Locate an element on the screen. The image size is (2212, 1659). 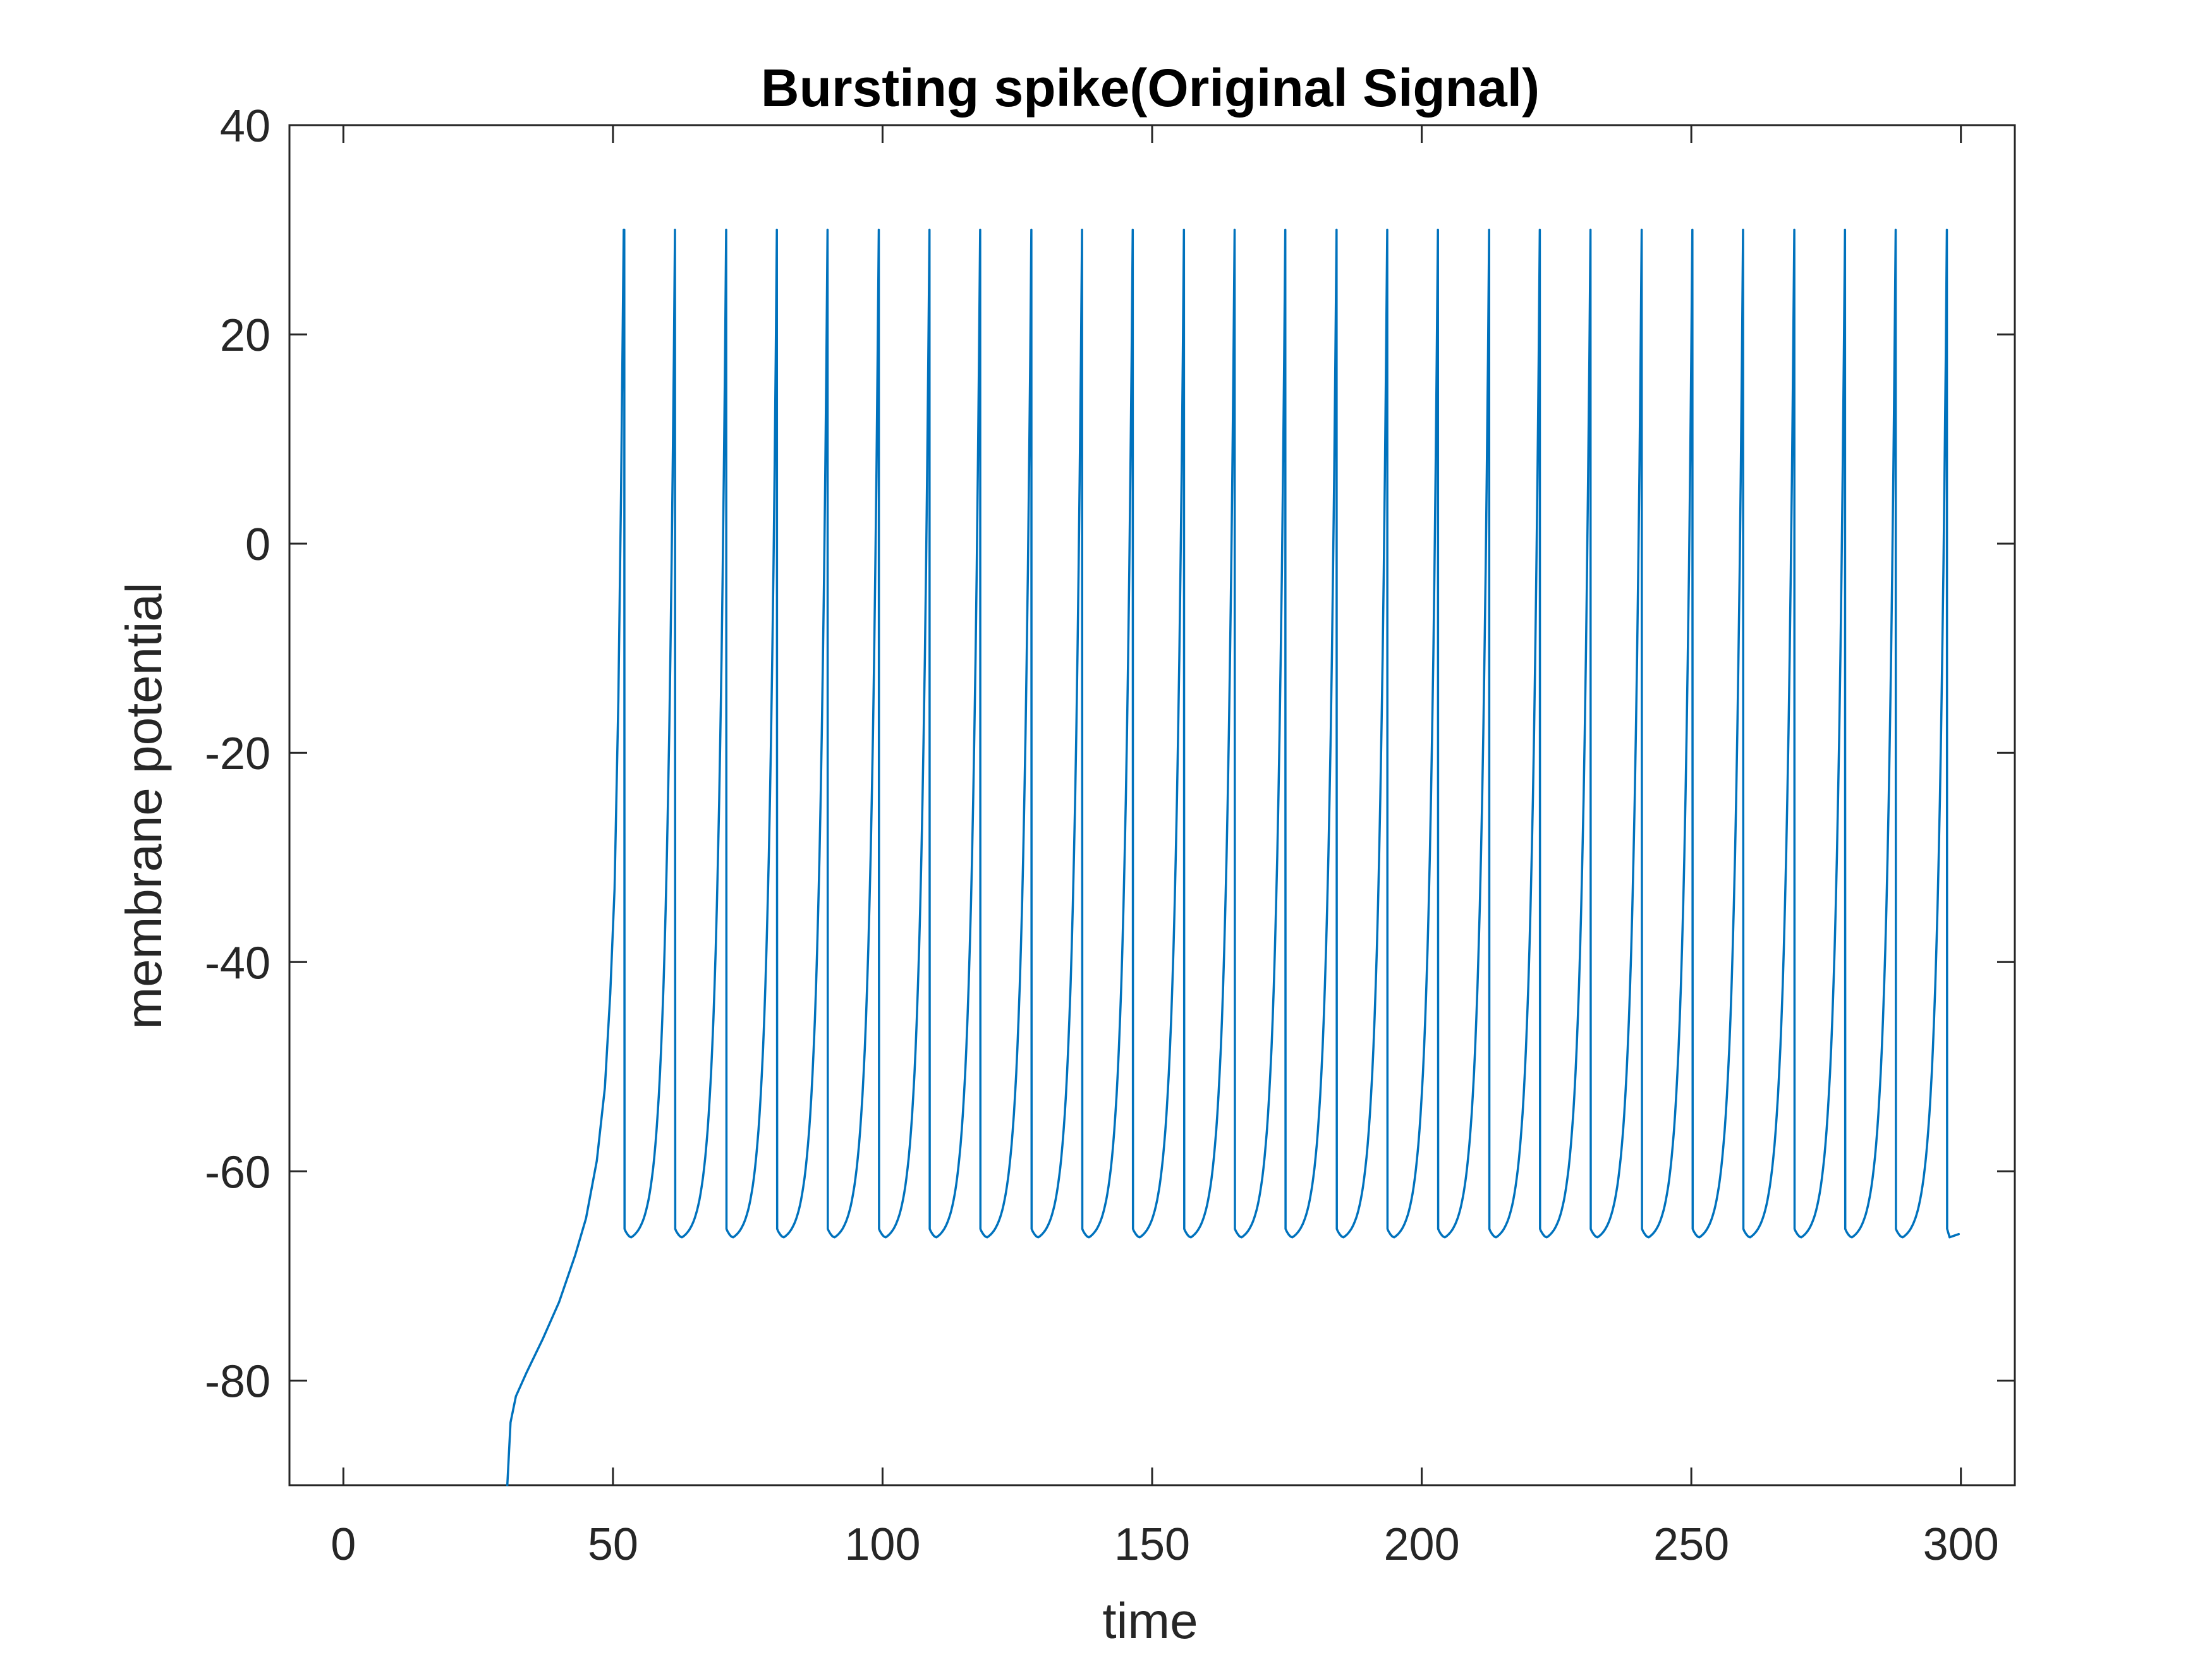
x-tick-label: 300 is located at coordinates (1961, 1544).